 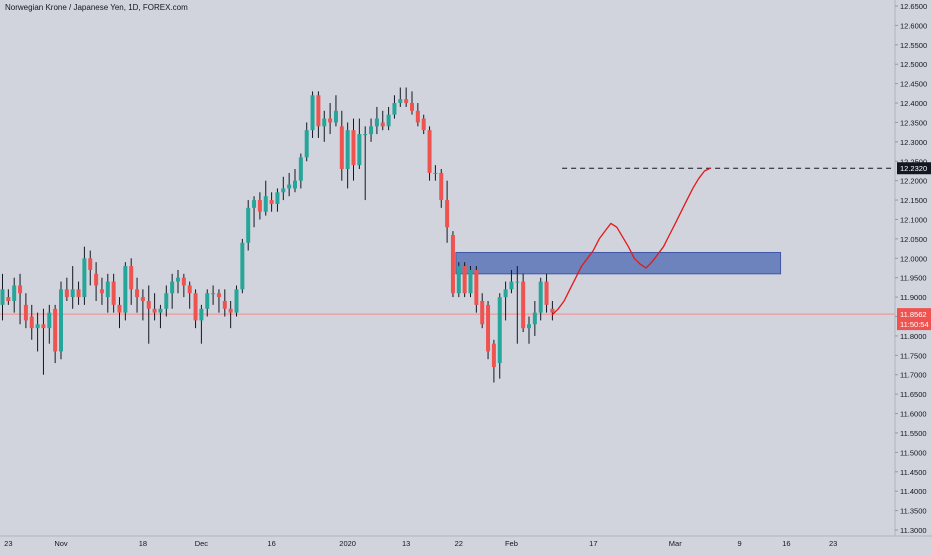 What do you see at coordinates (618, 263) in the screenshot?
I see `demand-zone-rect` at bounding box center [618, 263].